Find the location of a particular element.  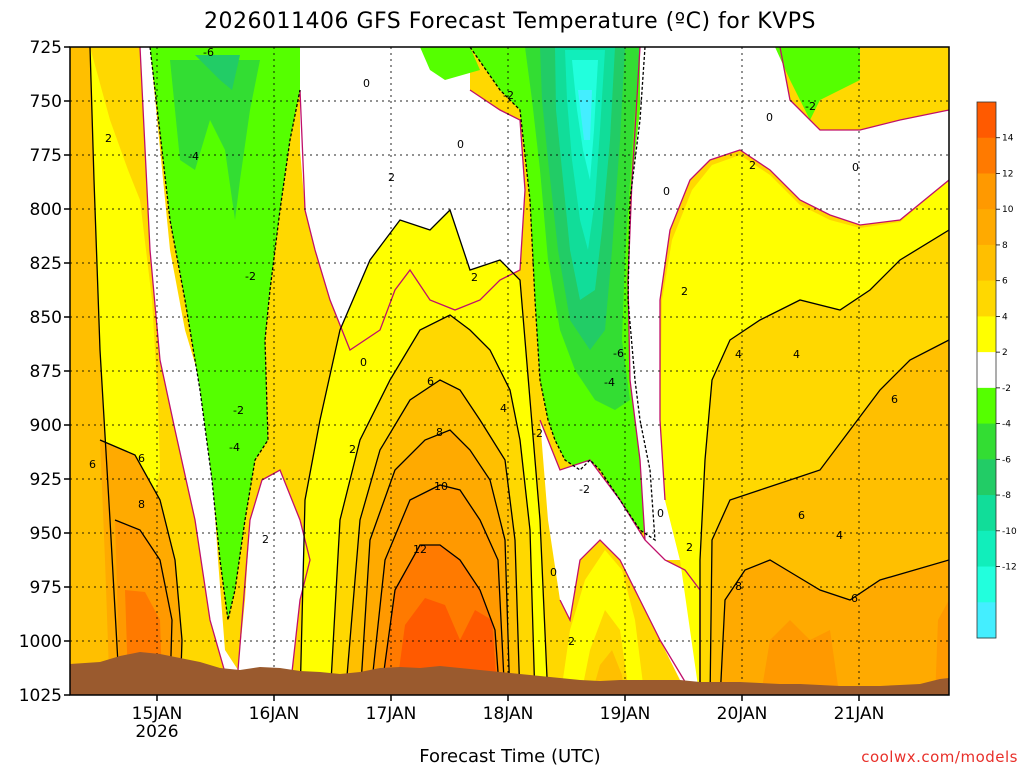

x-tick-label: 19JAN is located at coordinates (625, 714).